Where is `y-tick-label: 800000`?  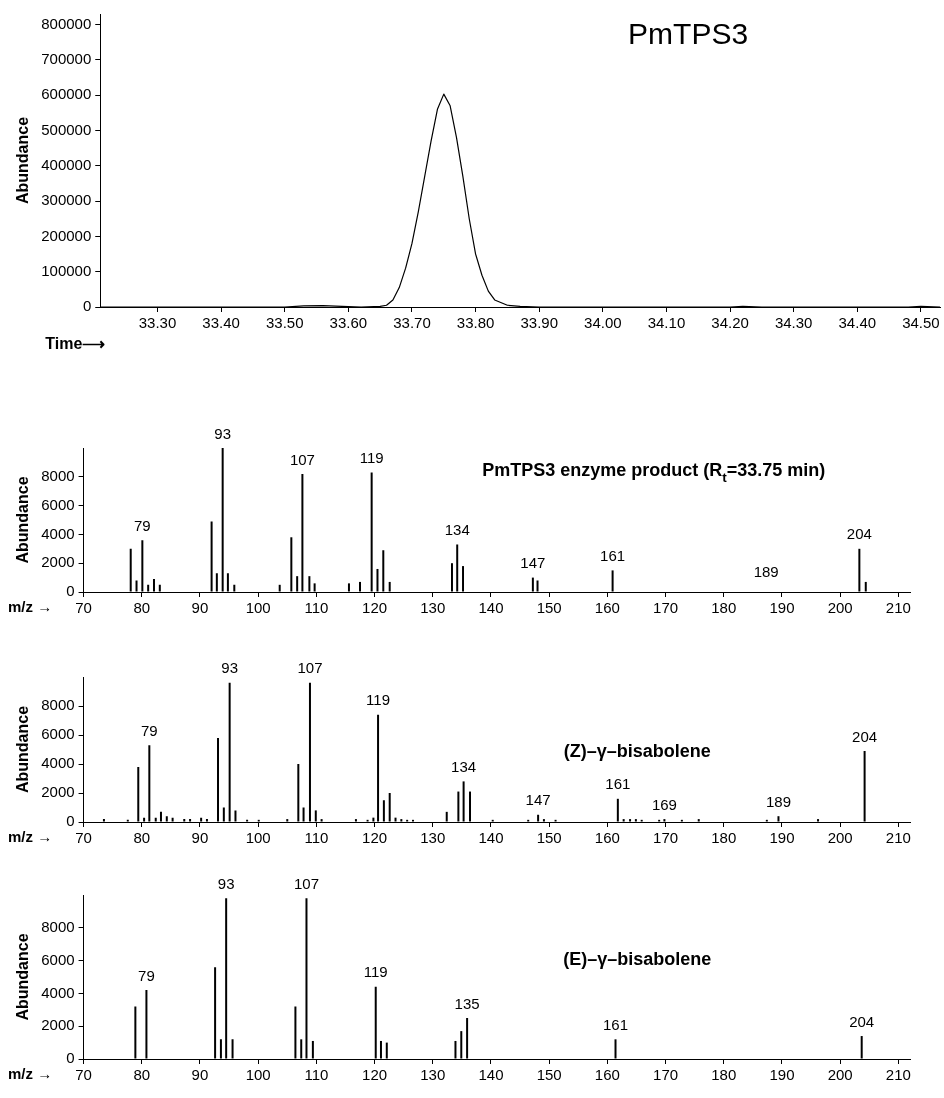
y-tick-label: 800000 is located at coordinates (66, 23).